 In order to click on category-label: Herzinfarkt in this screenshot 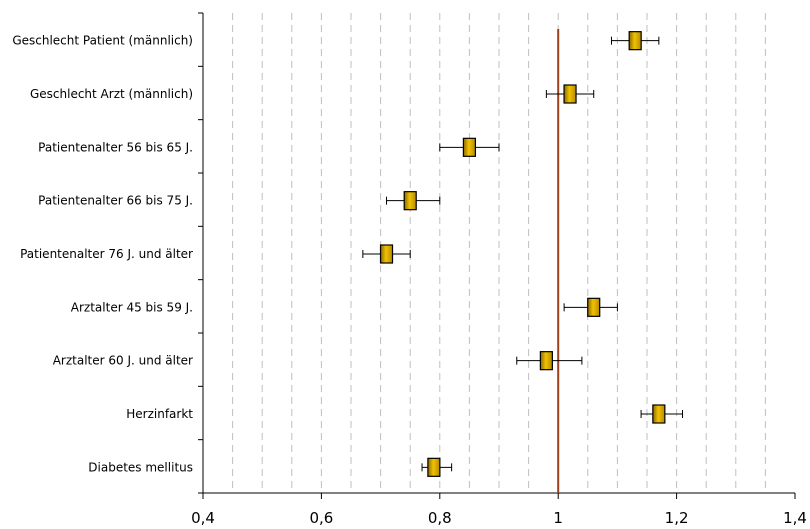, I will do `click(159, 414)`.